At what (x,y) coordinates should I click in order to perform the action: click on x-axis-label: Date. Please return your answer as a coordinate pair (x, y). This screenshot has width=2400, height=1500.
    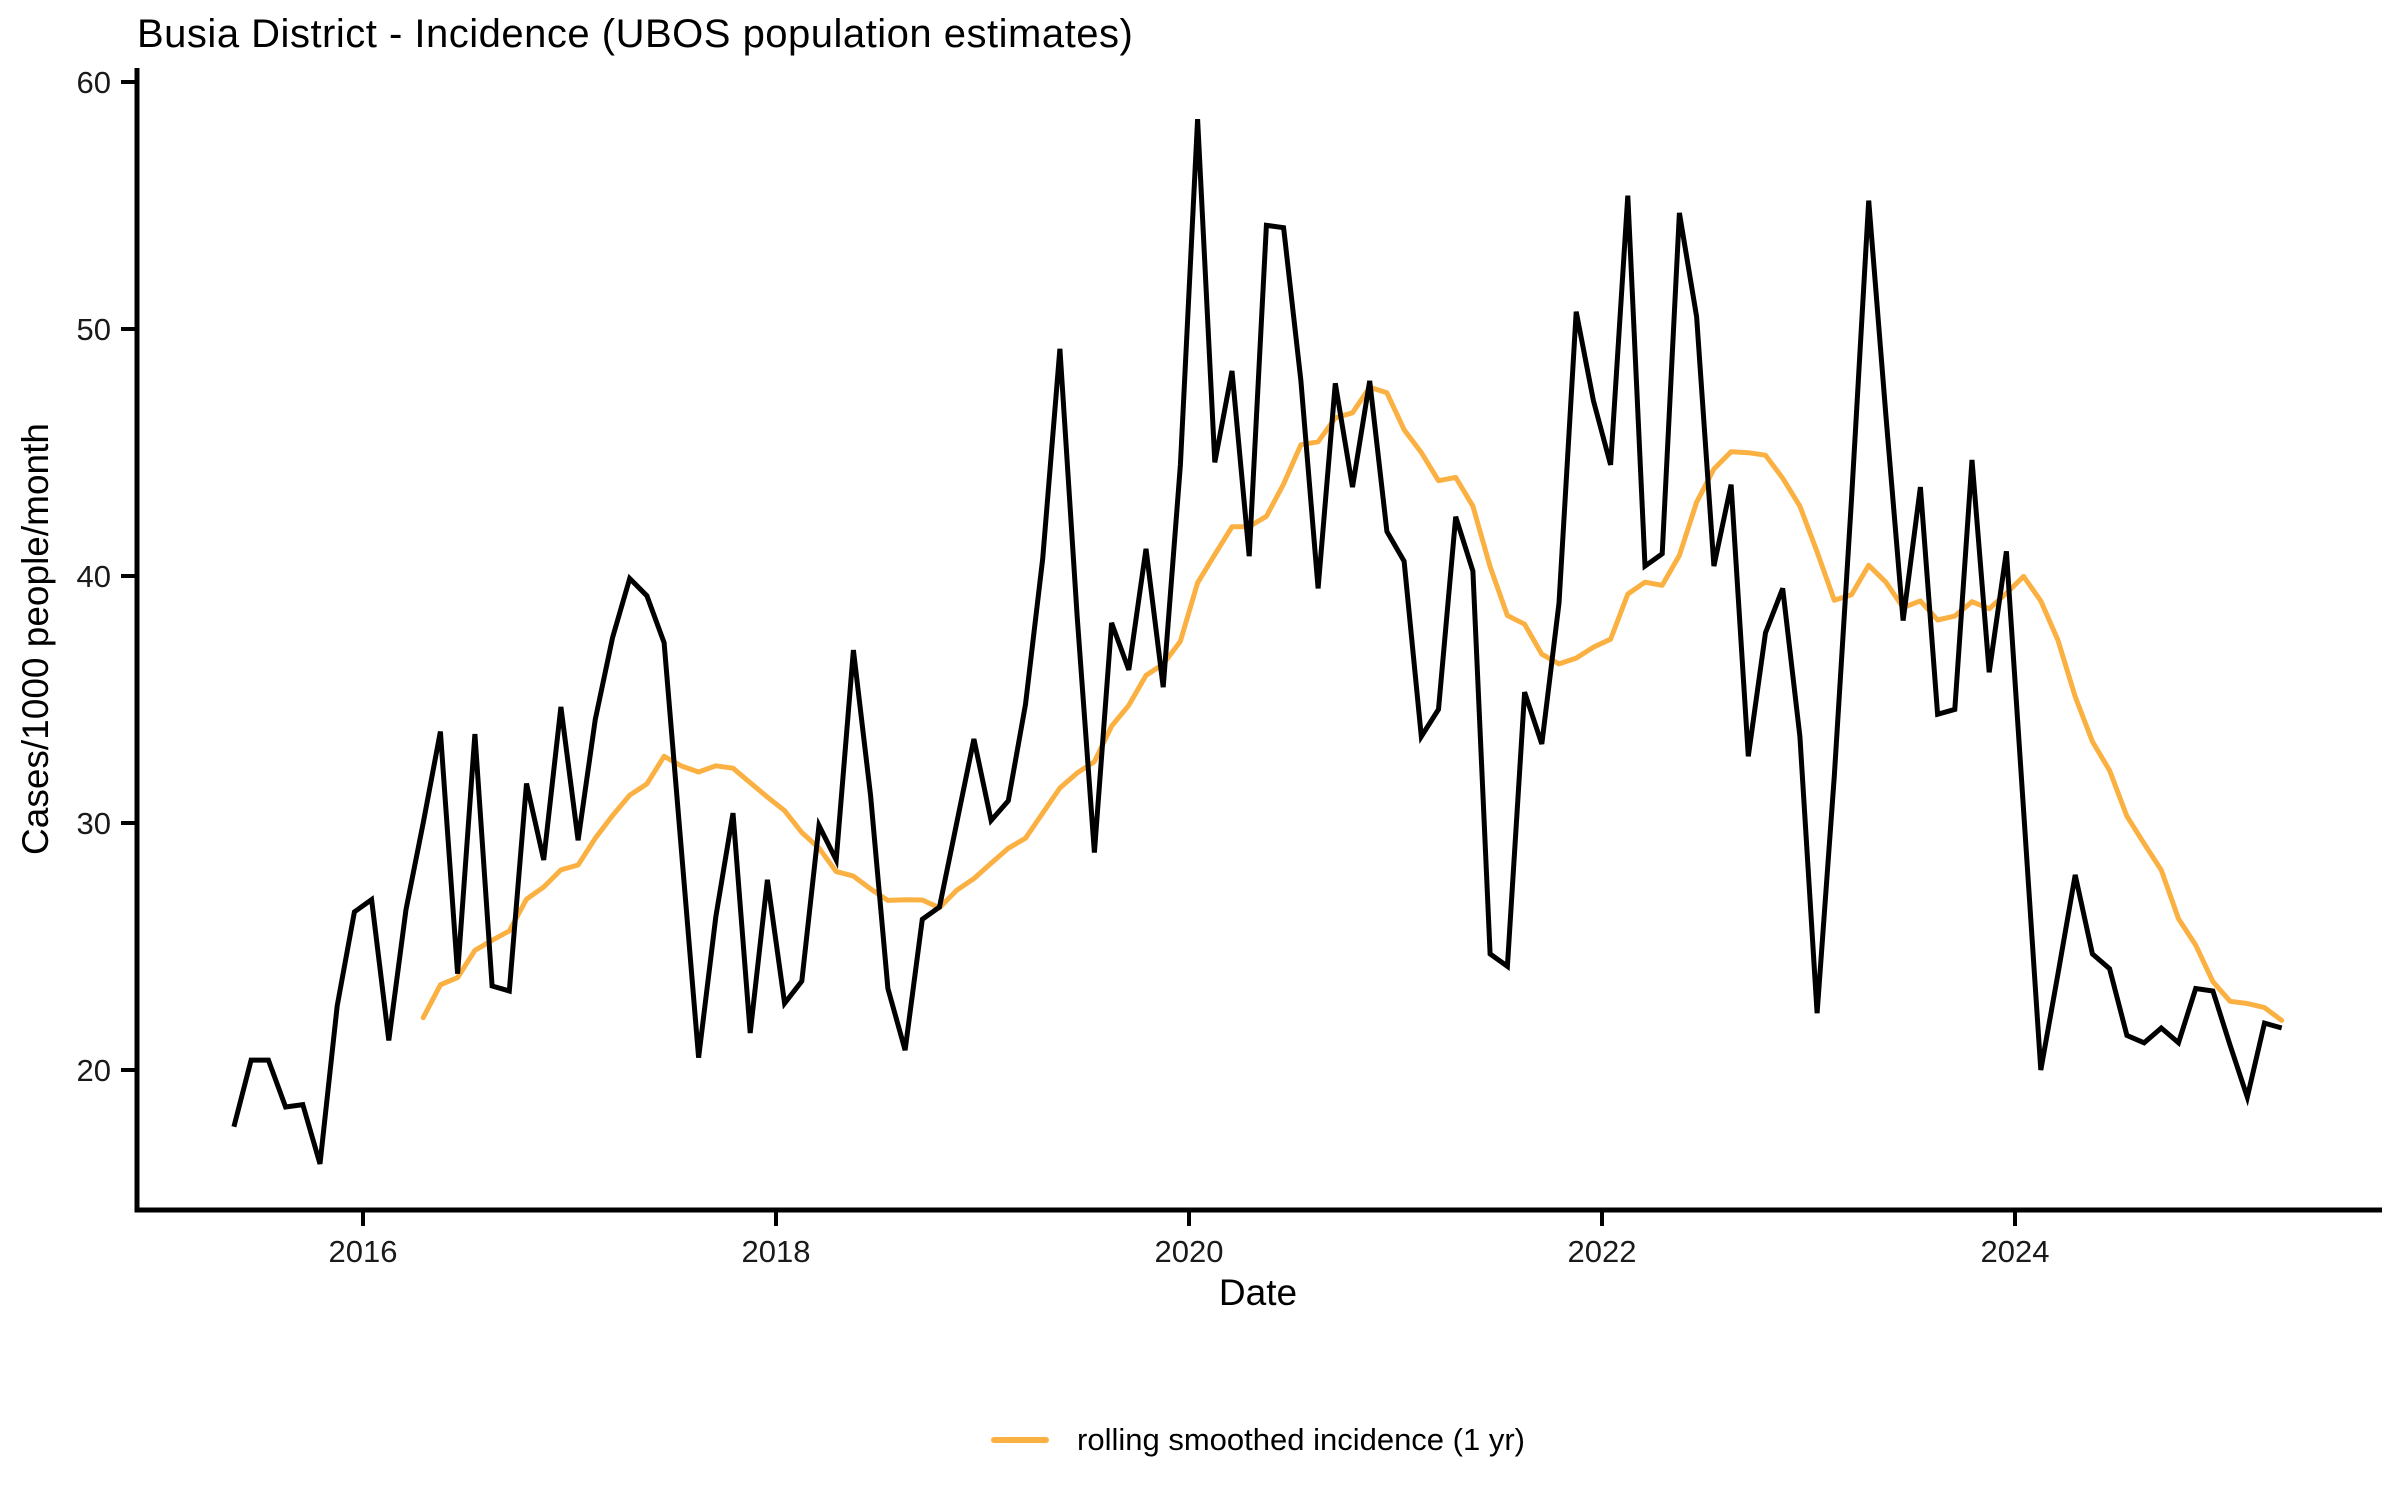
    Looking at the image, I should click on (1258, 1292).